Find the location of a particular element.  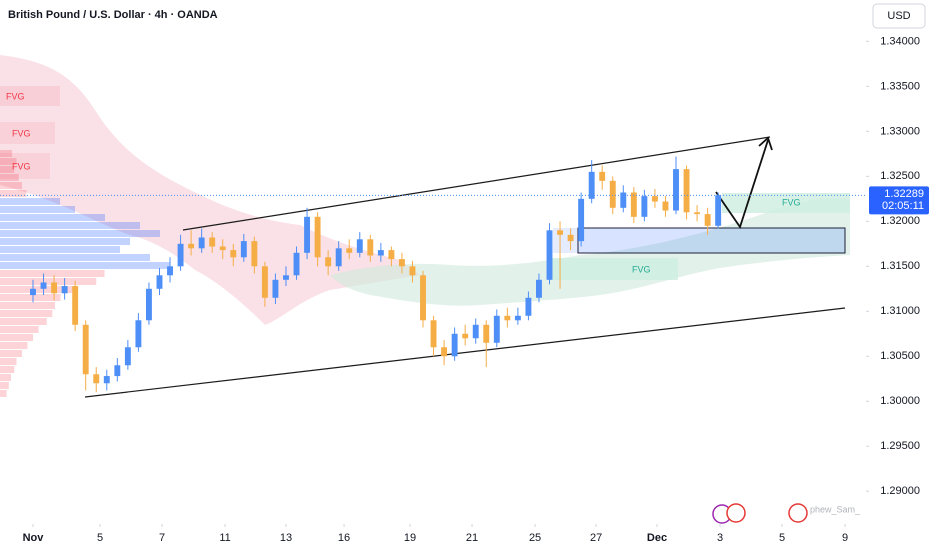

price-tag is located at coordinates (899, 200).